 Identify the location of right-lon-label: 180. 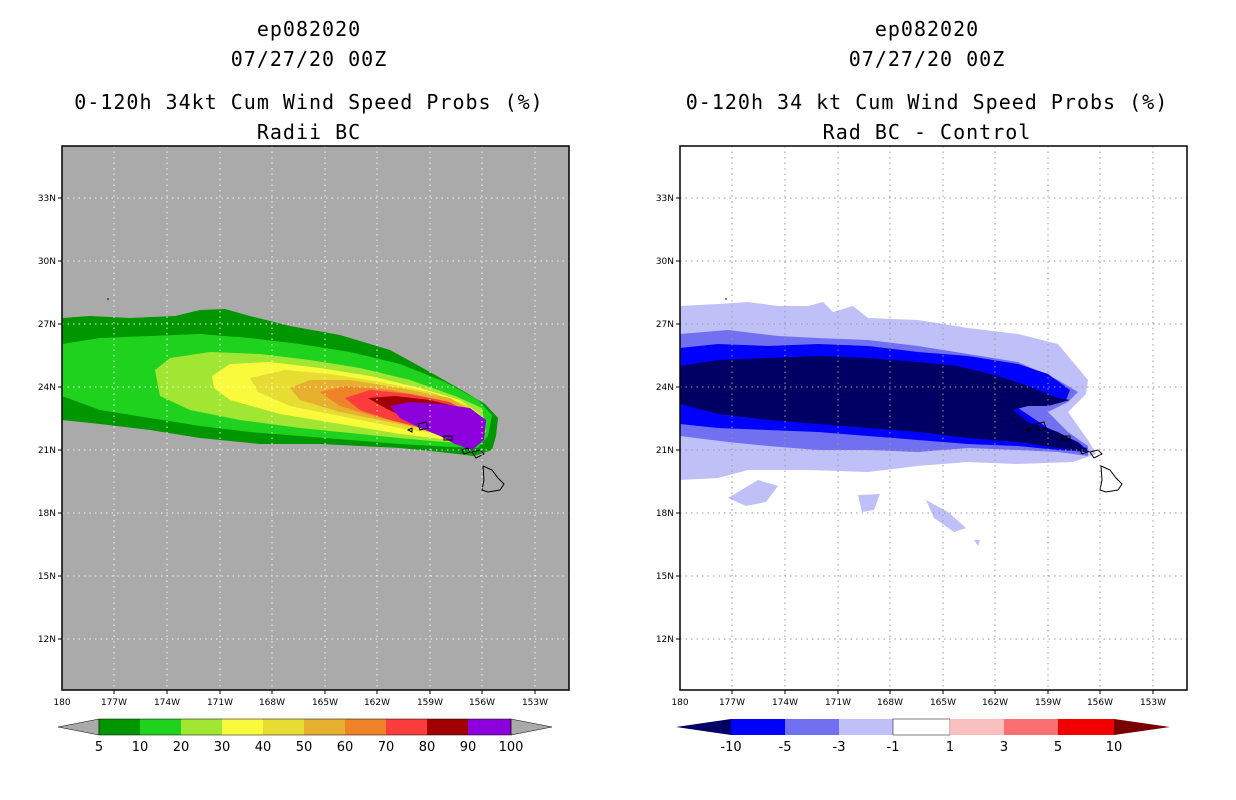
(679, 703).